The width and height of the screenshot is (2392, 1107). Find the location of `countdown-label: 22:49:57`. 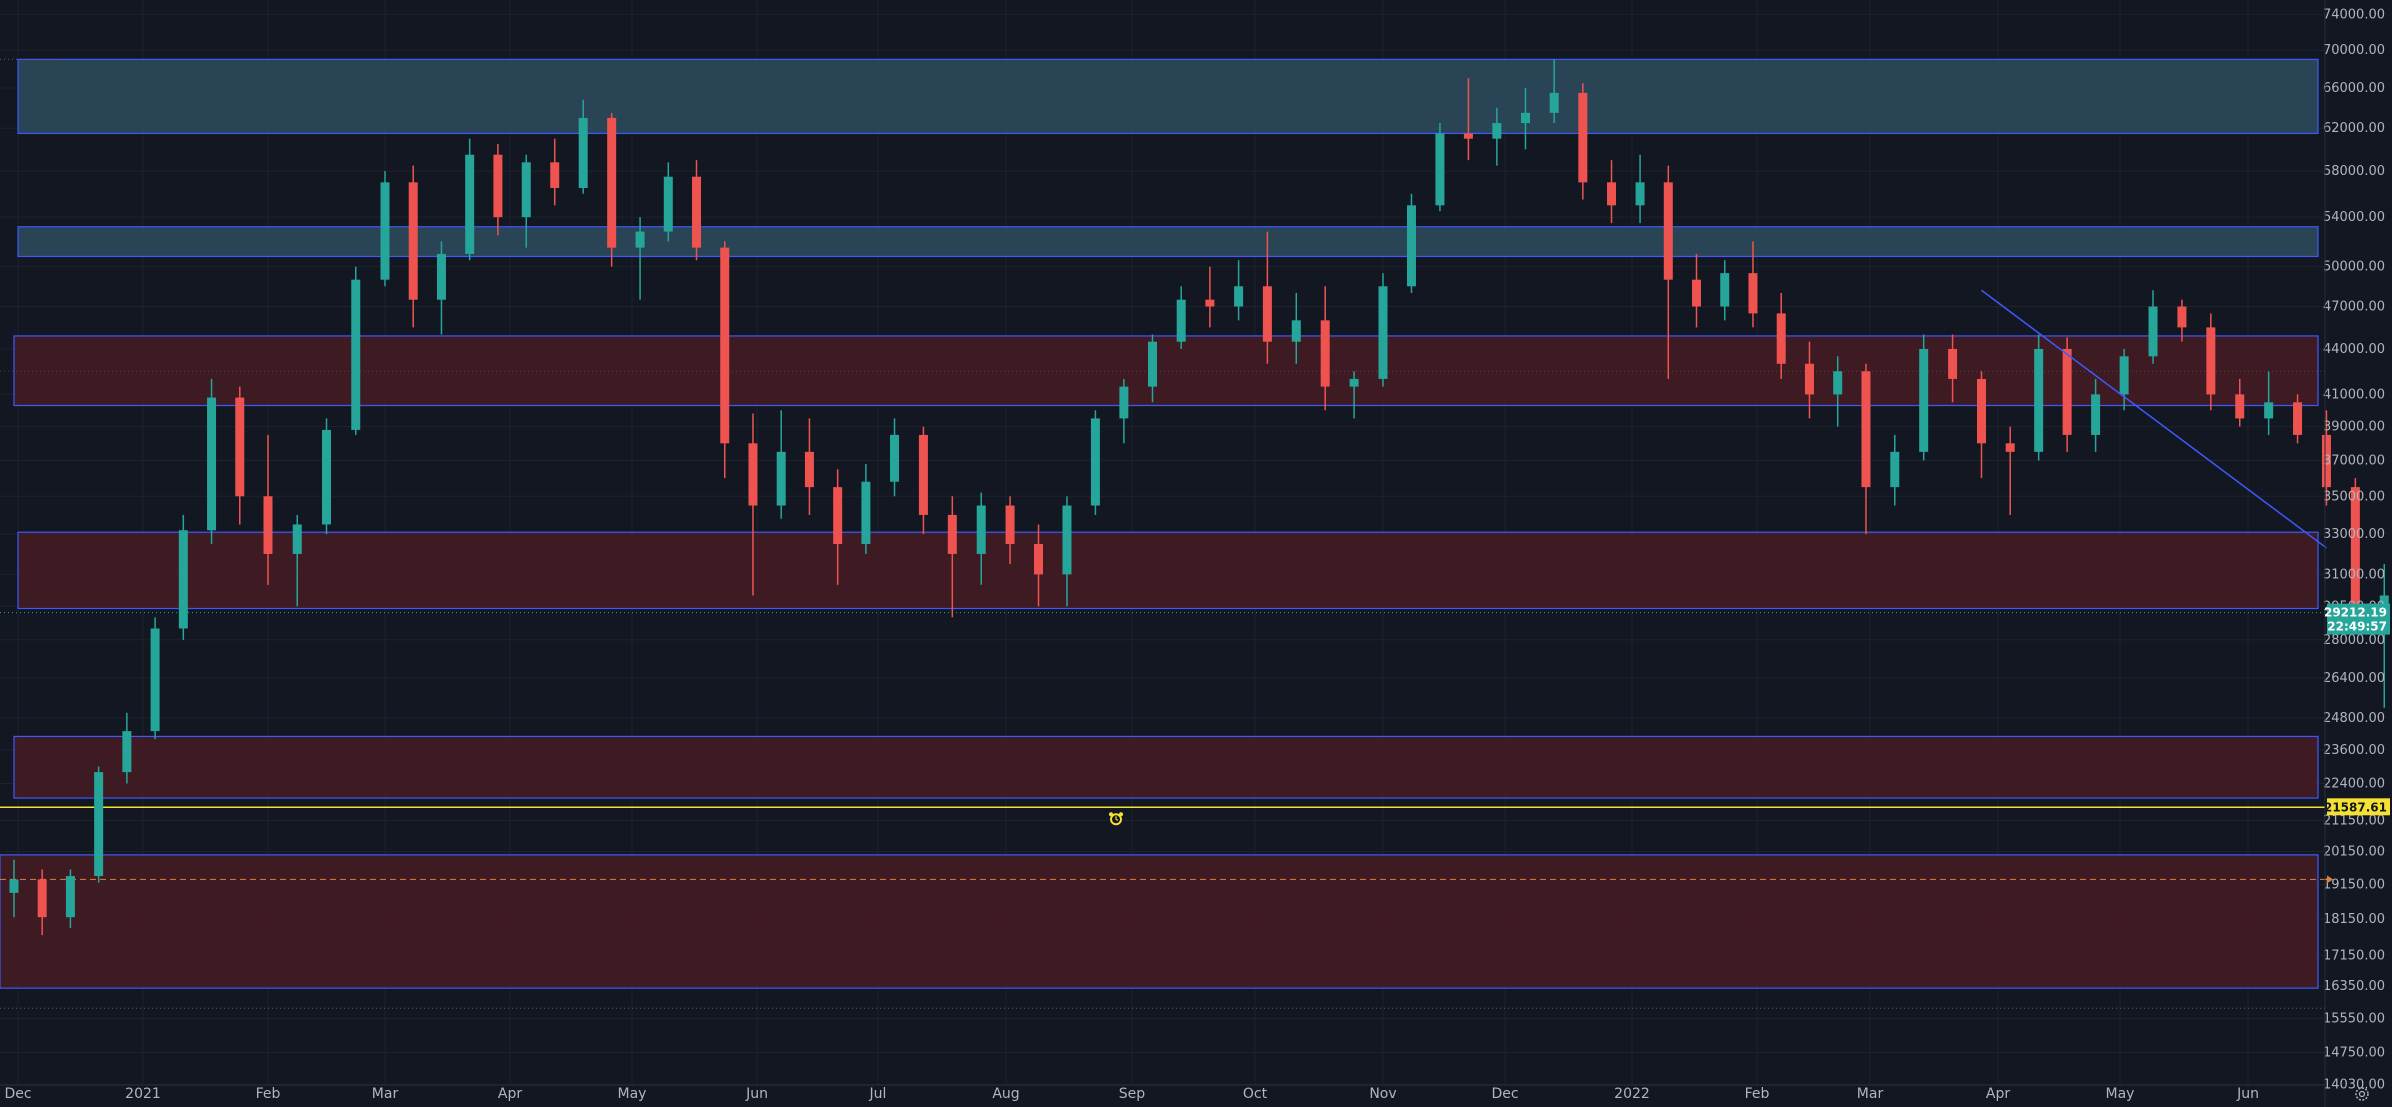

countdown-label: 22:49:57 is located at coordinates (2357, 627).